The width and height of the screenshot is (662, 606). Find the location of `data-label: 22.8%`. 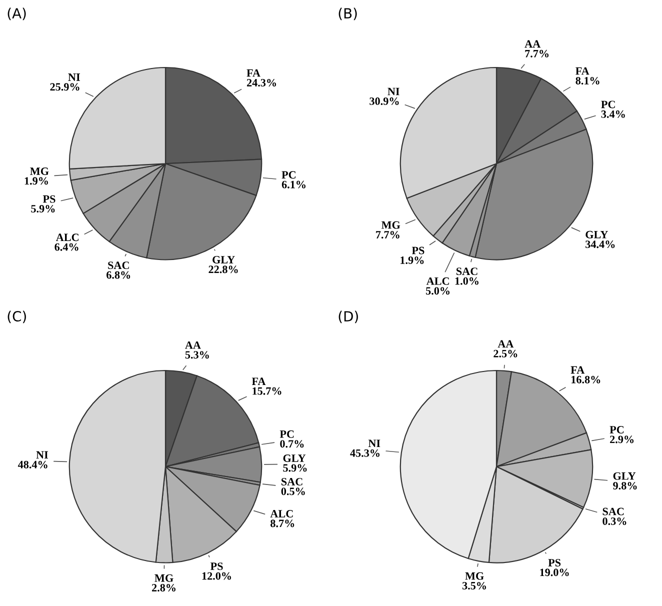

data-label: 22.8% is located at coordinates (223, 270).